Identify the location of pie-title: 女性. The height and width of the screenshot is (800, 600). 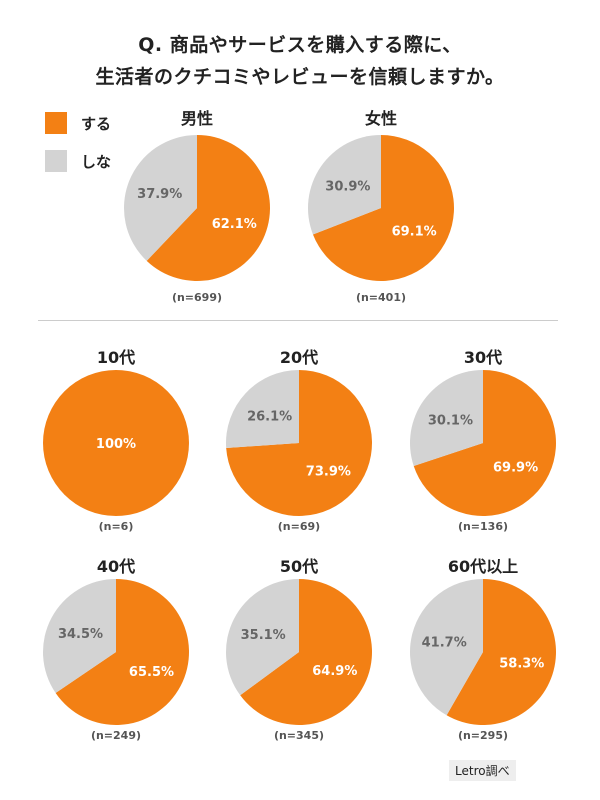
(380, 118).